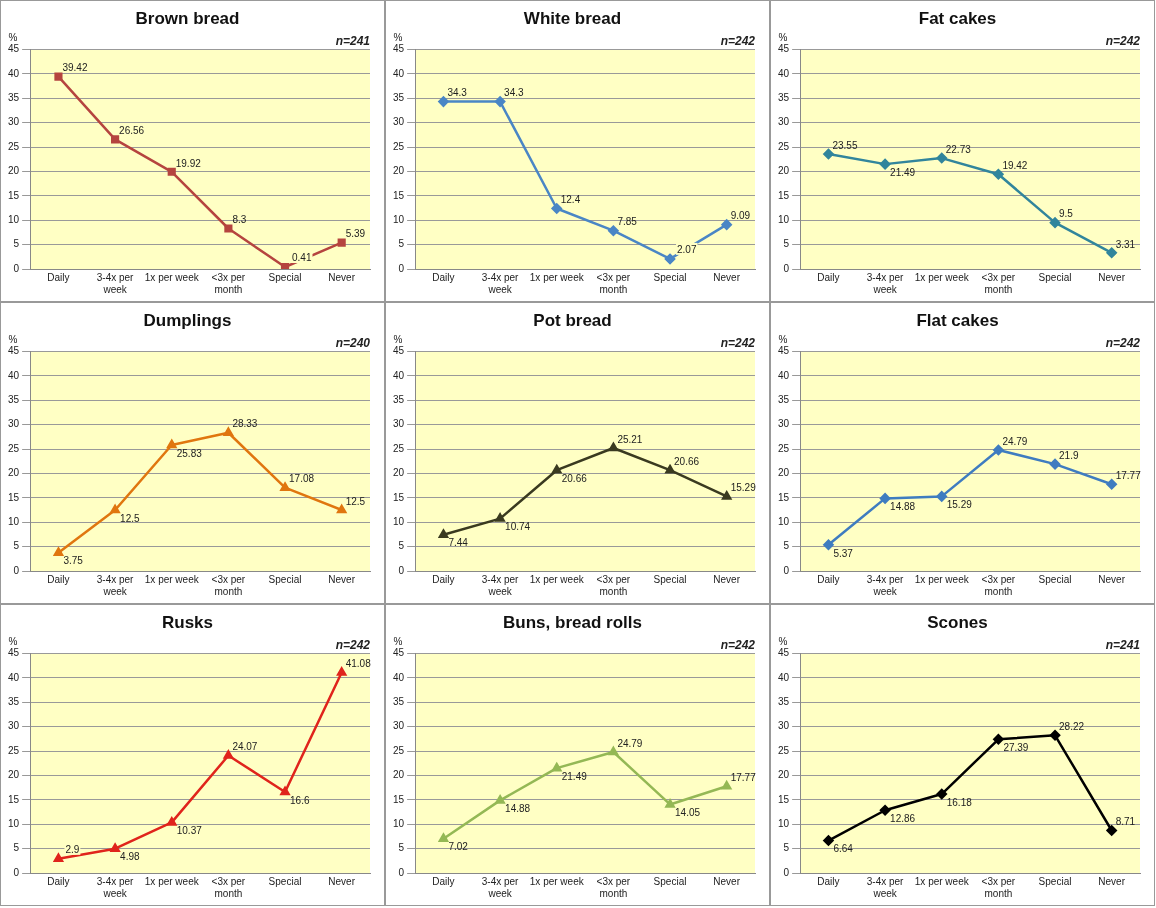  What do you see at coordinates (1125, 822) in the screenshot?
I see `data-label: 8.71` at bounding box center [1125, 822].